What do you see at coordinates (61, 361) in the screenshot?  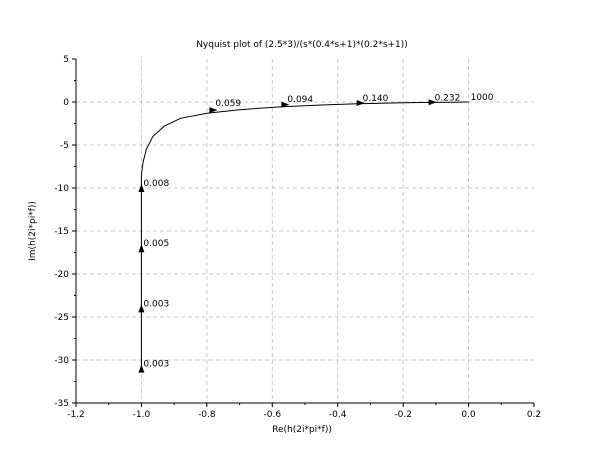 I see `y-tick-label: -30` at bounding box center [61, 361].